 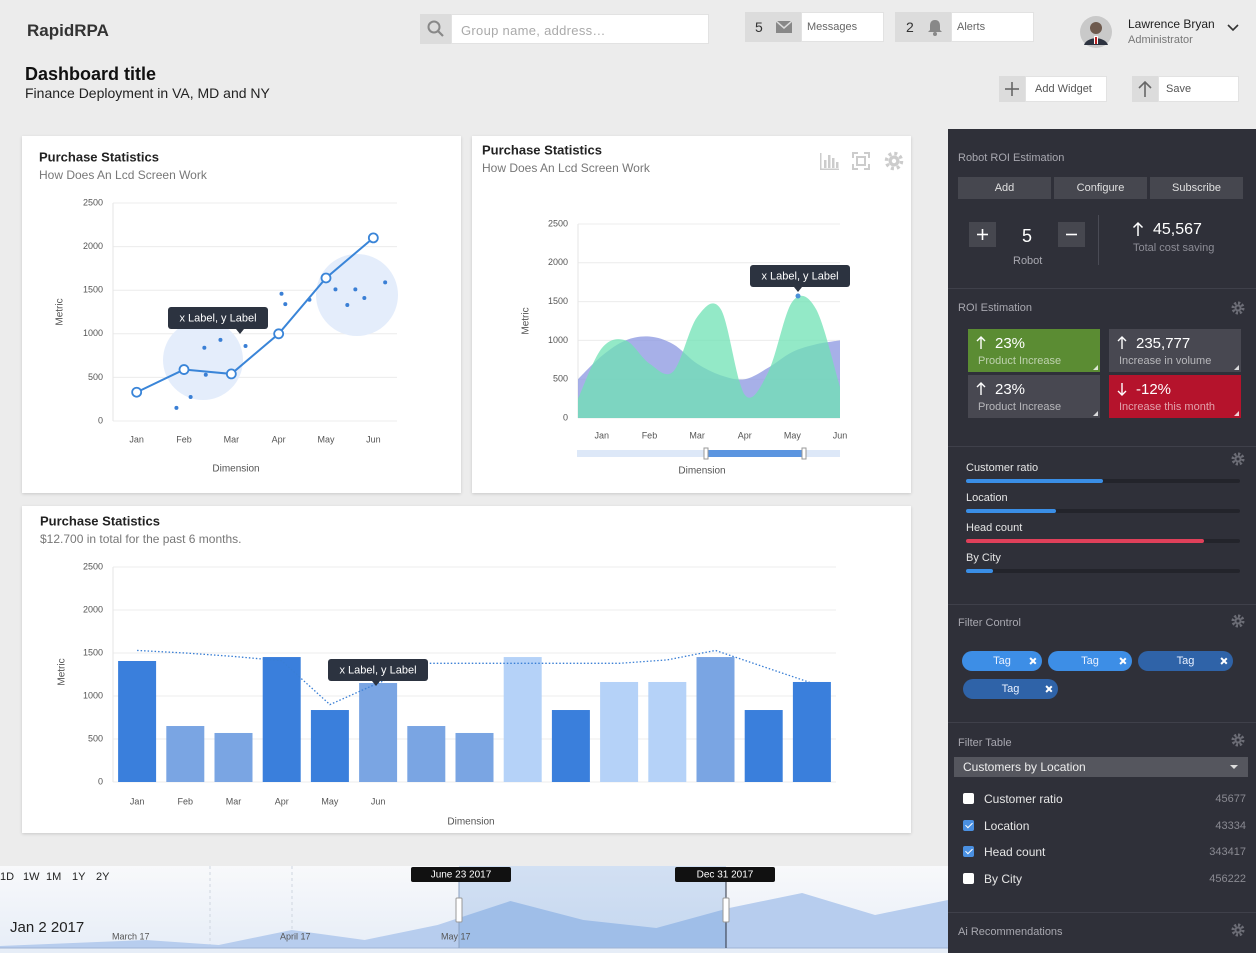 What do you see at coordinates (1100, 188) in the screenshot?
I see `action-button: Configure` at bounding box center [1100, 188].